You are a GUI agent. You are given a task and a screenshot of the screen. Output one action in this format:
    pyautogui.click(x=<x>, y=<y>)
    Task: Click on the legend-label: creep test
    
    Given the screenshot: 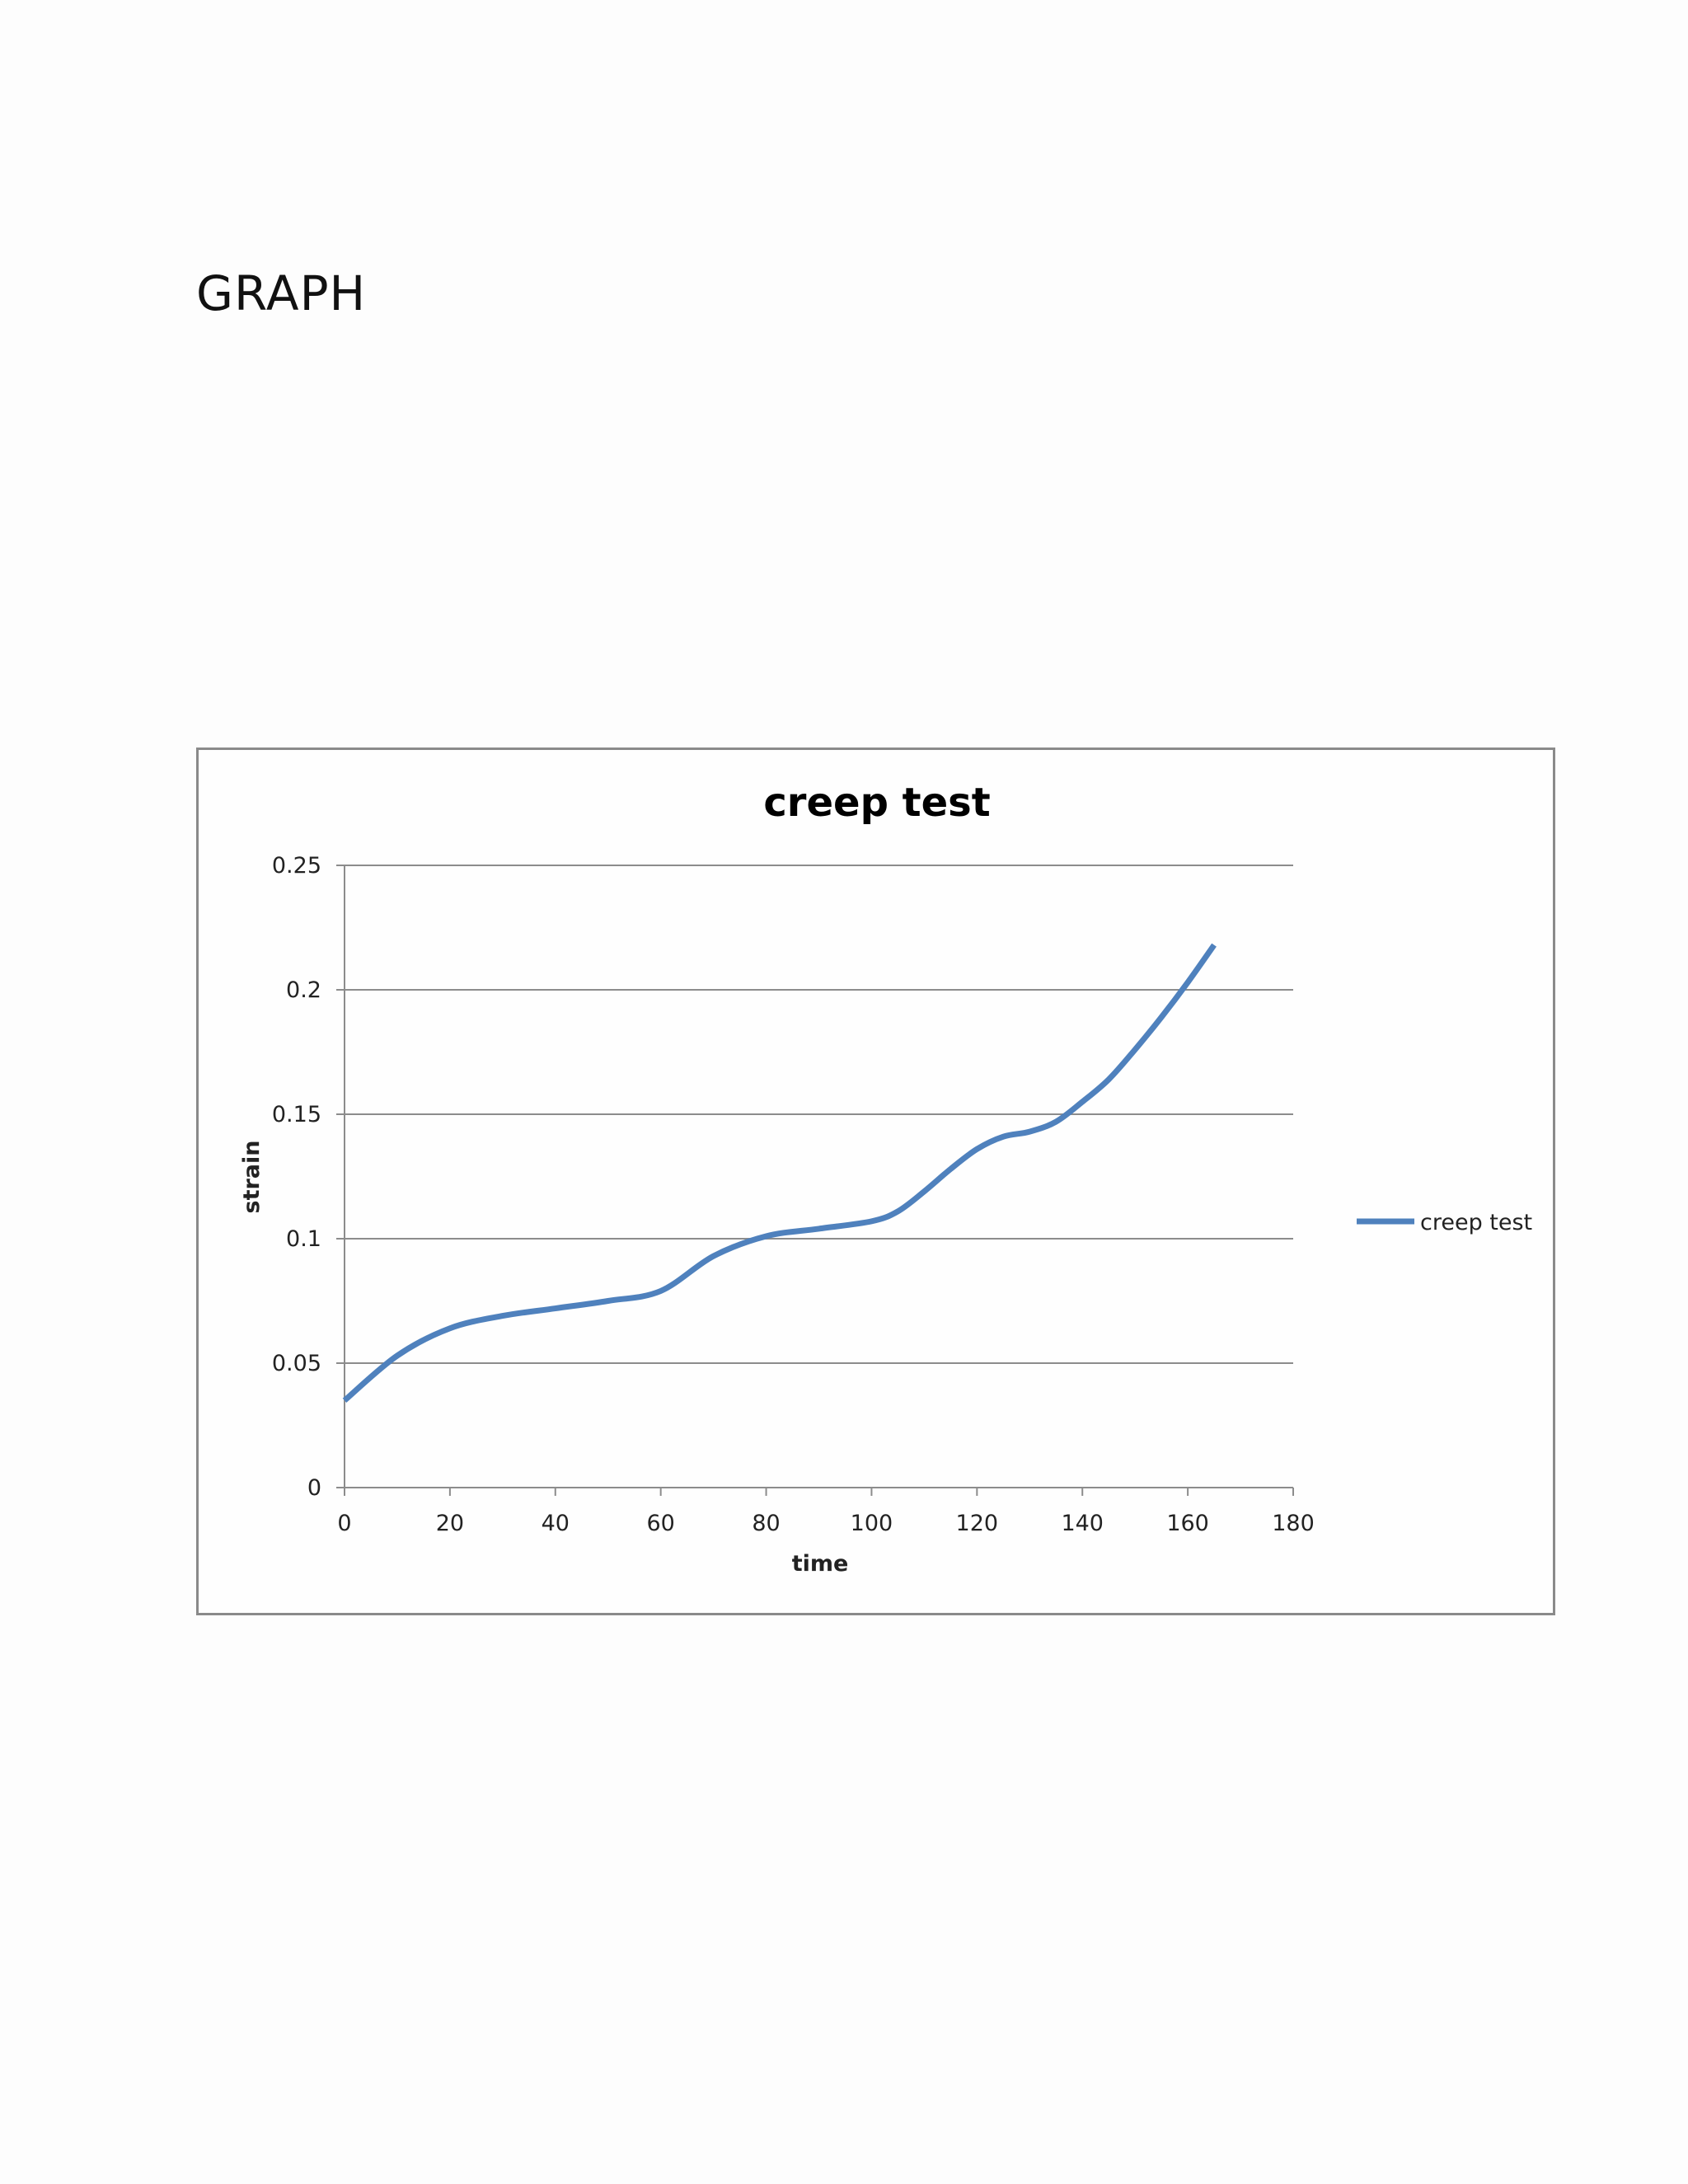 What is the action you would take?
    pyautogui.click(x=1476, y=1222)
    